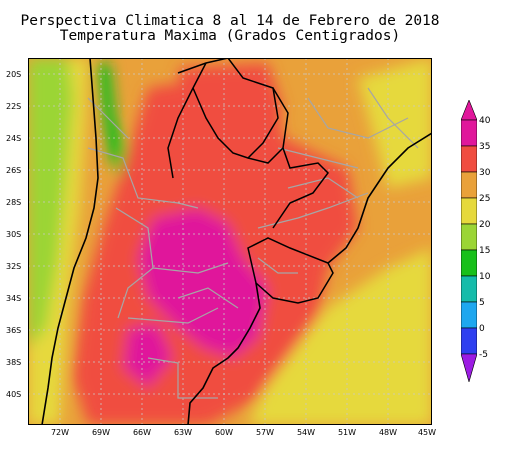 This screenshot has width=505, height=459. I want to click on colorbar-label-10: 10, so click(485, 277).